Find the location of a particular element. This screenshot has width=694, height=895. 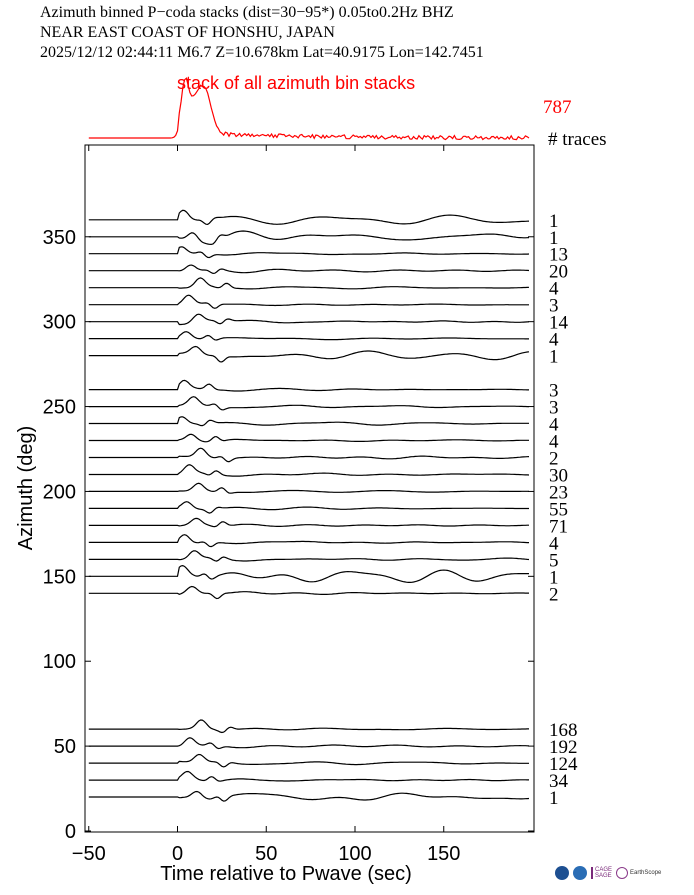

trace-count-label: 71 is located at coordinates (558, 526).